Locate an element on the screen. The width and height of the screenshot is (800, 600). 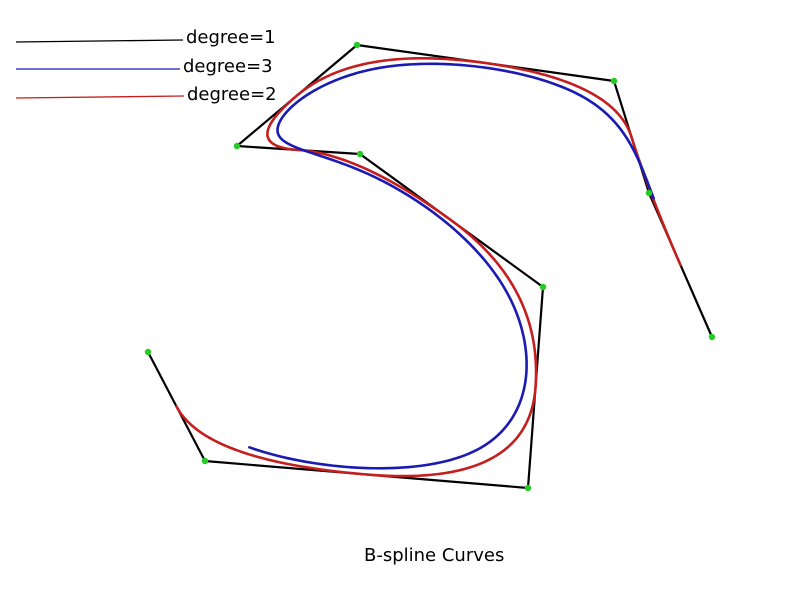
figure-caption: B-spline Curves is located at coordinates (434, 555).